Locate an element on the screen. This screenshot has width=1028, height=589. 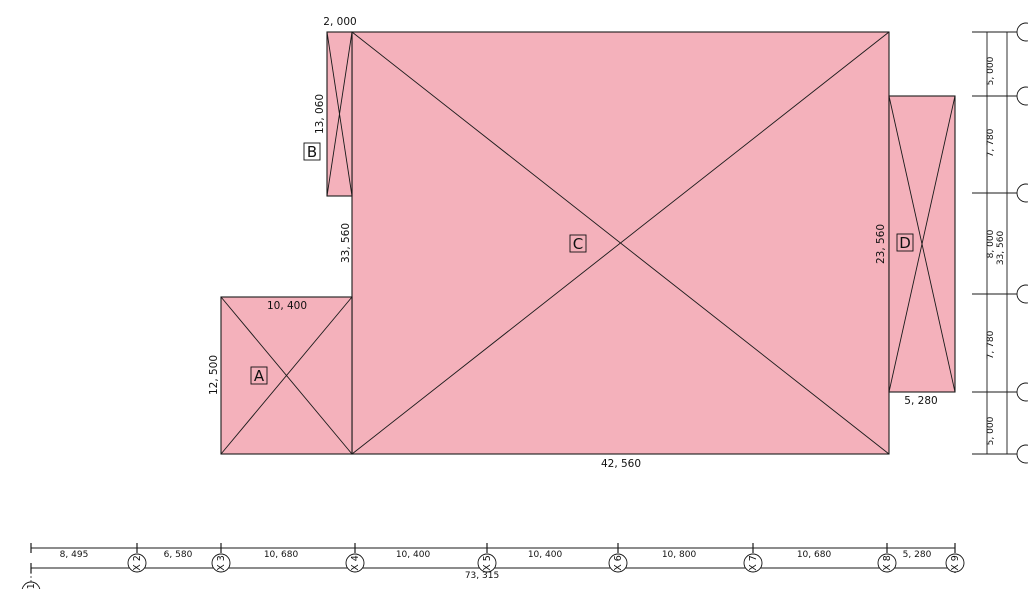
axis-x5: X 5 is located at coordinates (487, 563).